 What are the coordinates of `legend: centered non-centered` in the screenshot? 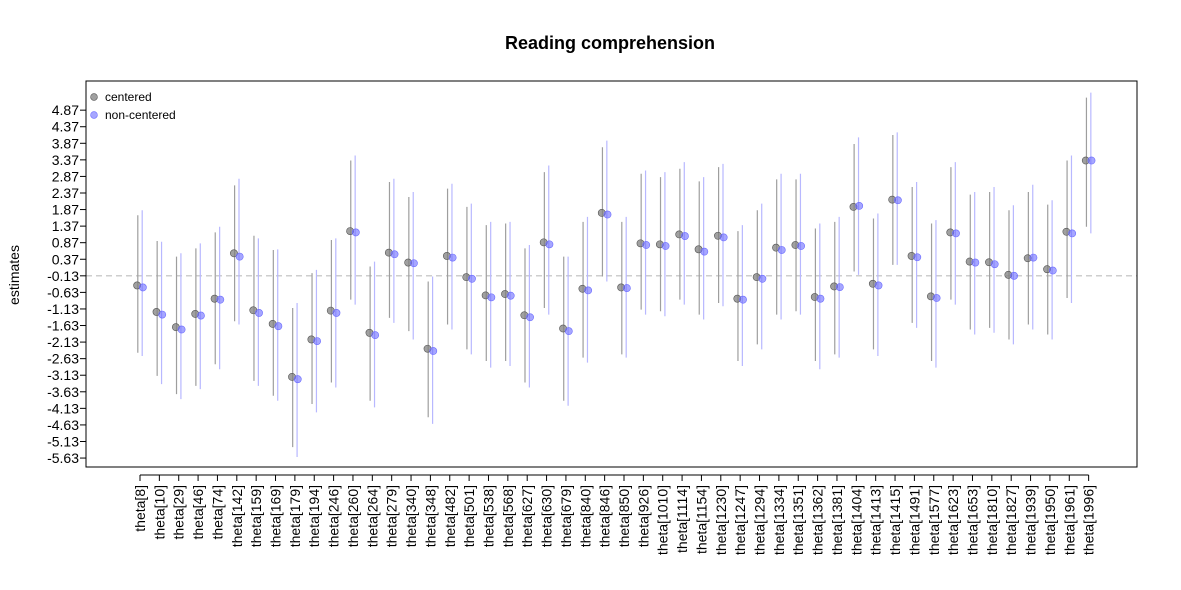 It's located at (133, 106).